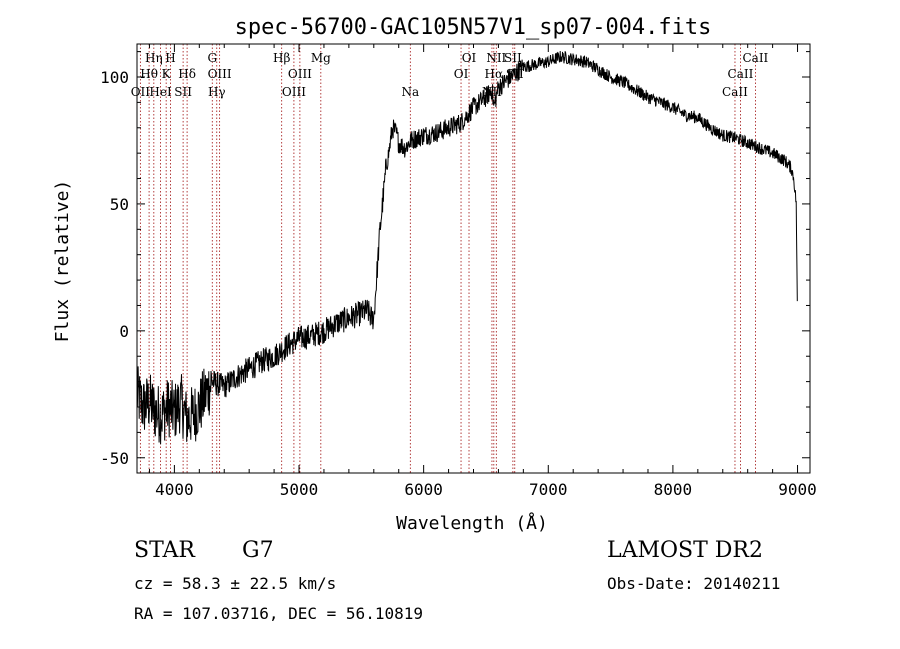 The height and width of the screenshot is (649, 900). Describe the element at coordinates (423, 489) in the screenshot. I see `x-tick-label: 6000` at that location.